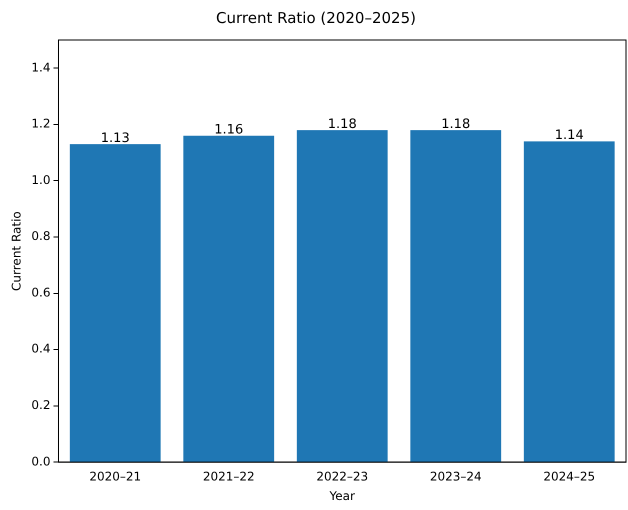 The image size is (628, 510). I want to click on y-tick-label: 0.8, so click(40, 236).